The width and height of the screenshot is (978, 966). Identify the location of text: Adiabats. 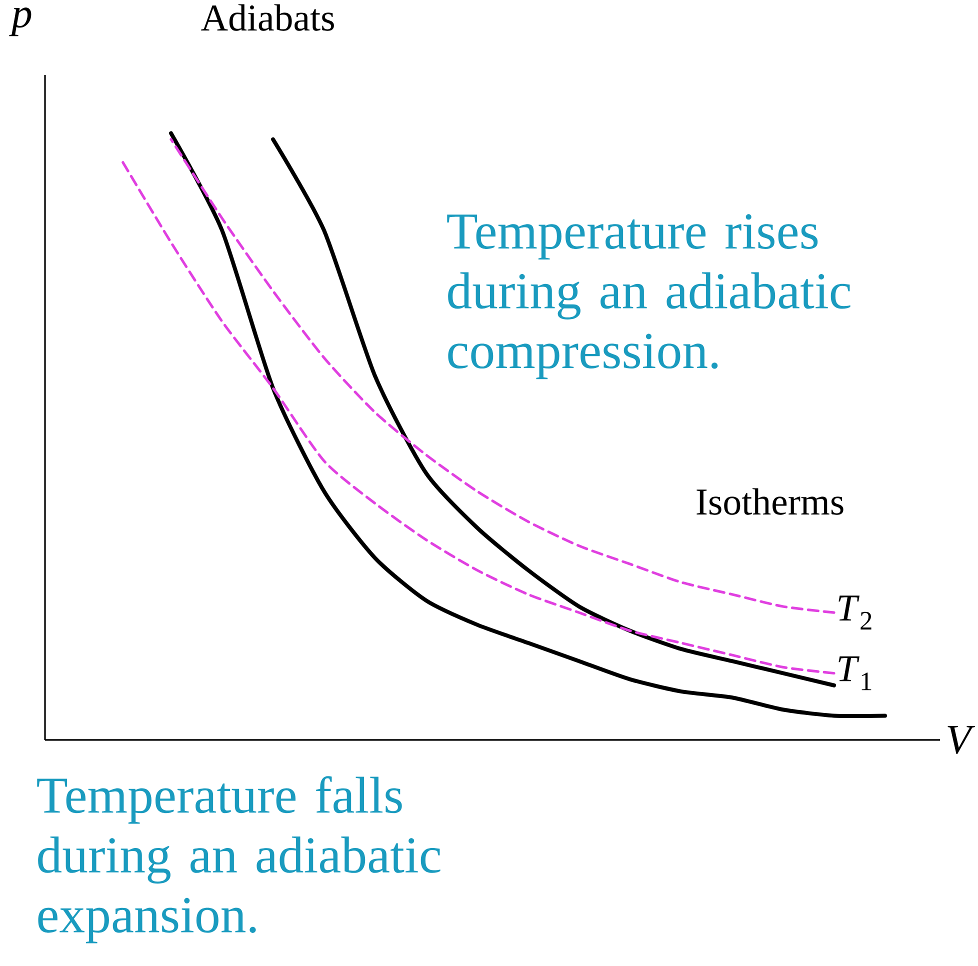
(267, 17).